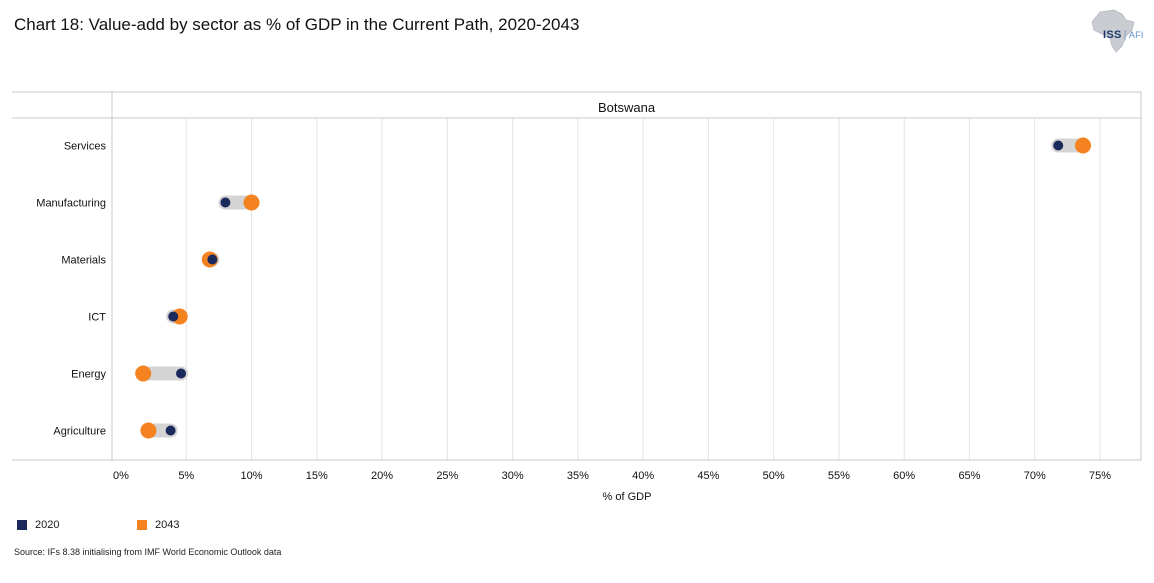 The width and height of the screenshot is (1154, 583). Describe the element at coordinates (212, 259) in the screenshot. I see `point-2020-materials` at that location.